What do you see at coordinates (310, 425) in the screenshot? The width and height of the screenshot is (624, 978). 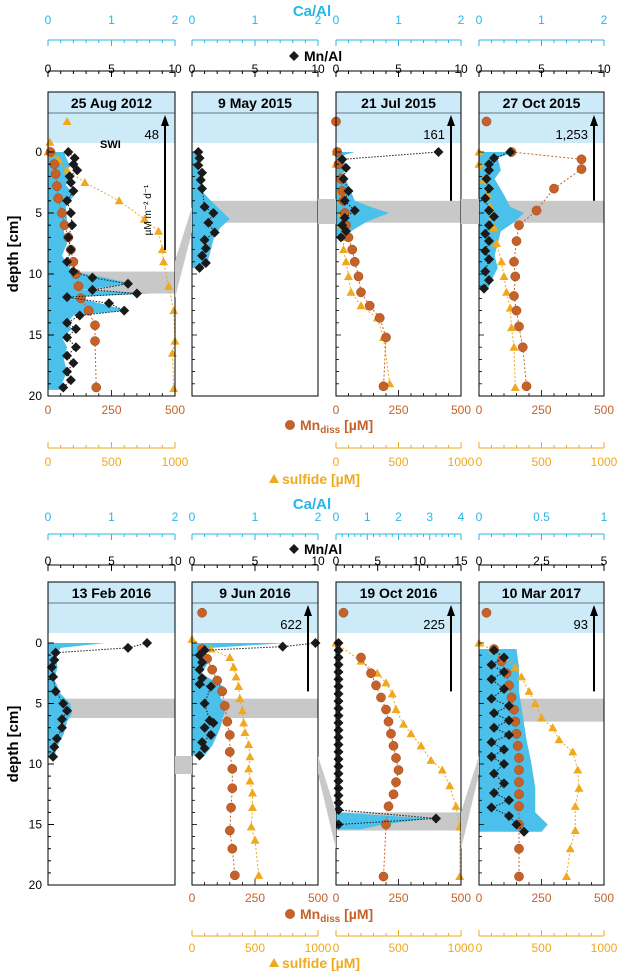 I see `mndiss-title-main: Mn` at bounding box center [310, 425].